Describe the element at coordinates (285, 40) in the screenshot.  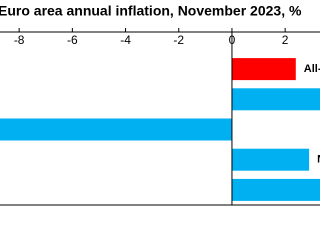
I see `x-tick-label: 2` at that location.